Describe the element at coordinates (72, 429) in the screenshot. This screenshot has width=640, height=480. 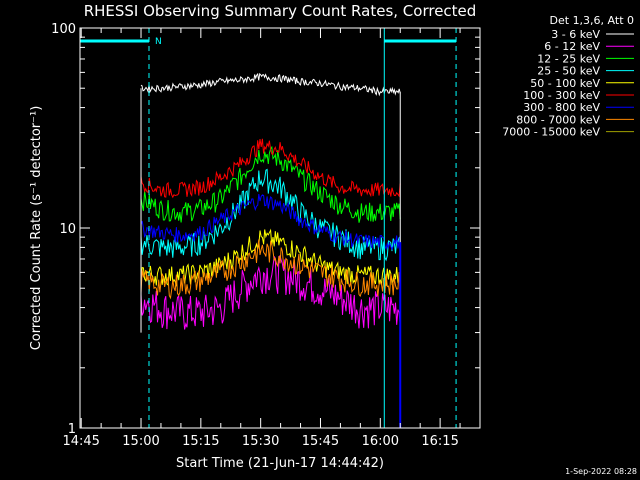
I see `y-tick-label: 1` at that location.